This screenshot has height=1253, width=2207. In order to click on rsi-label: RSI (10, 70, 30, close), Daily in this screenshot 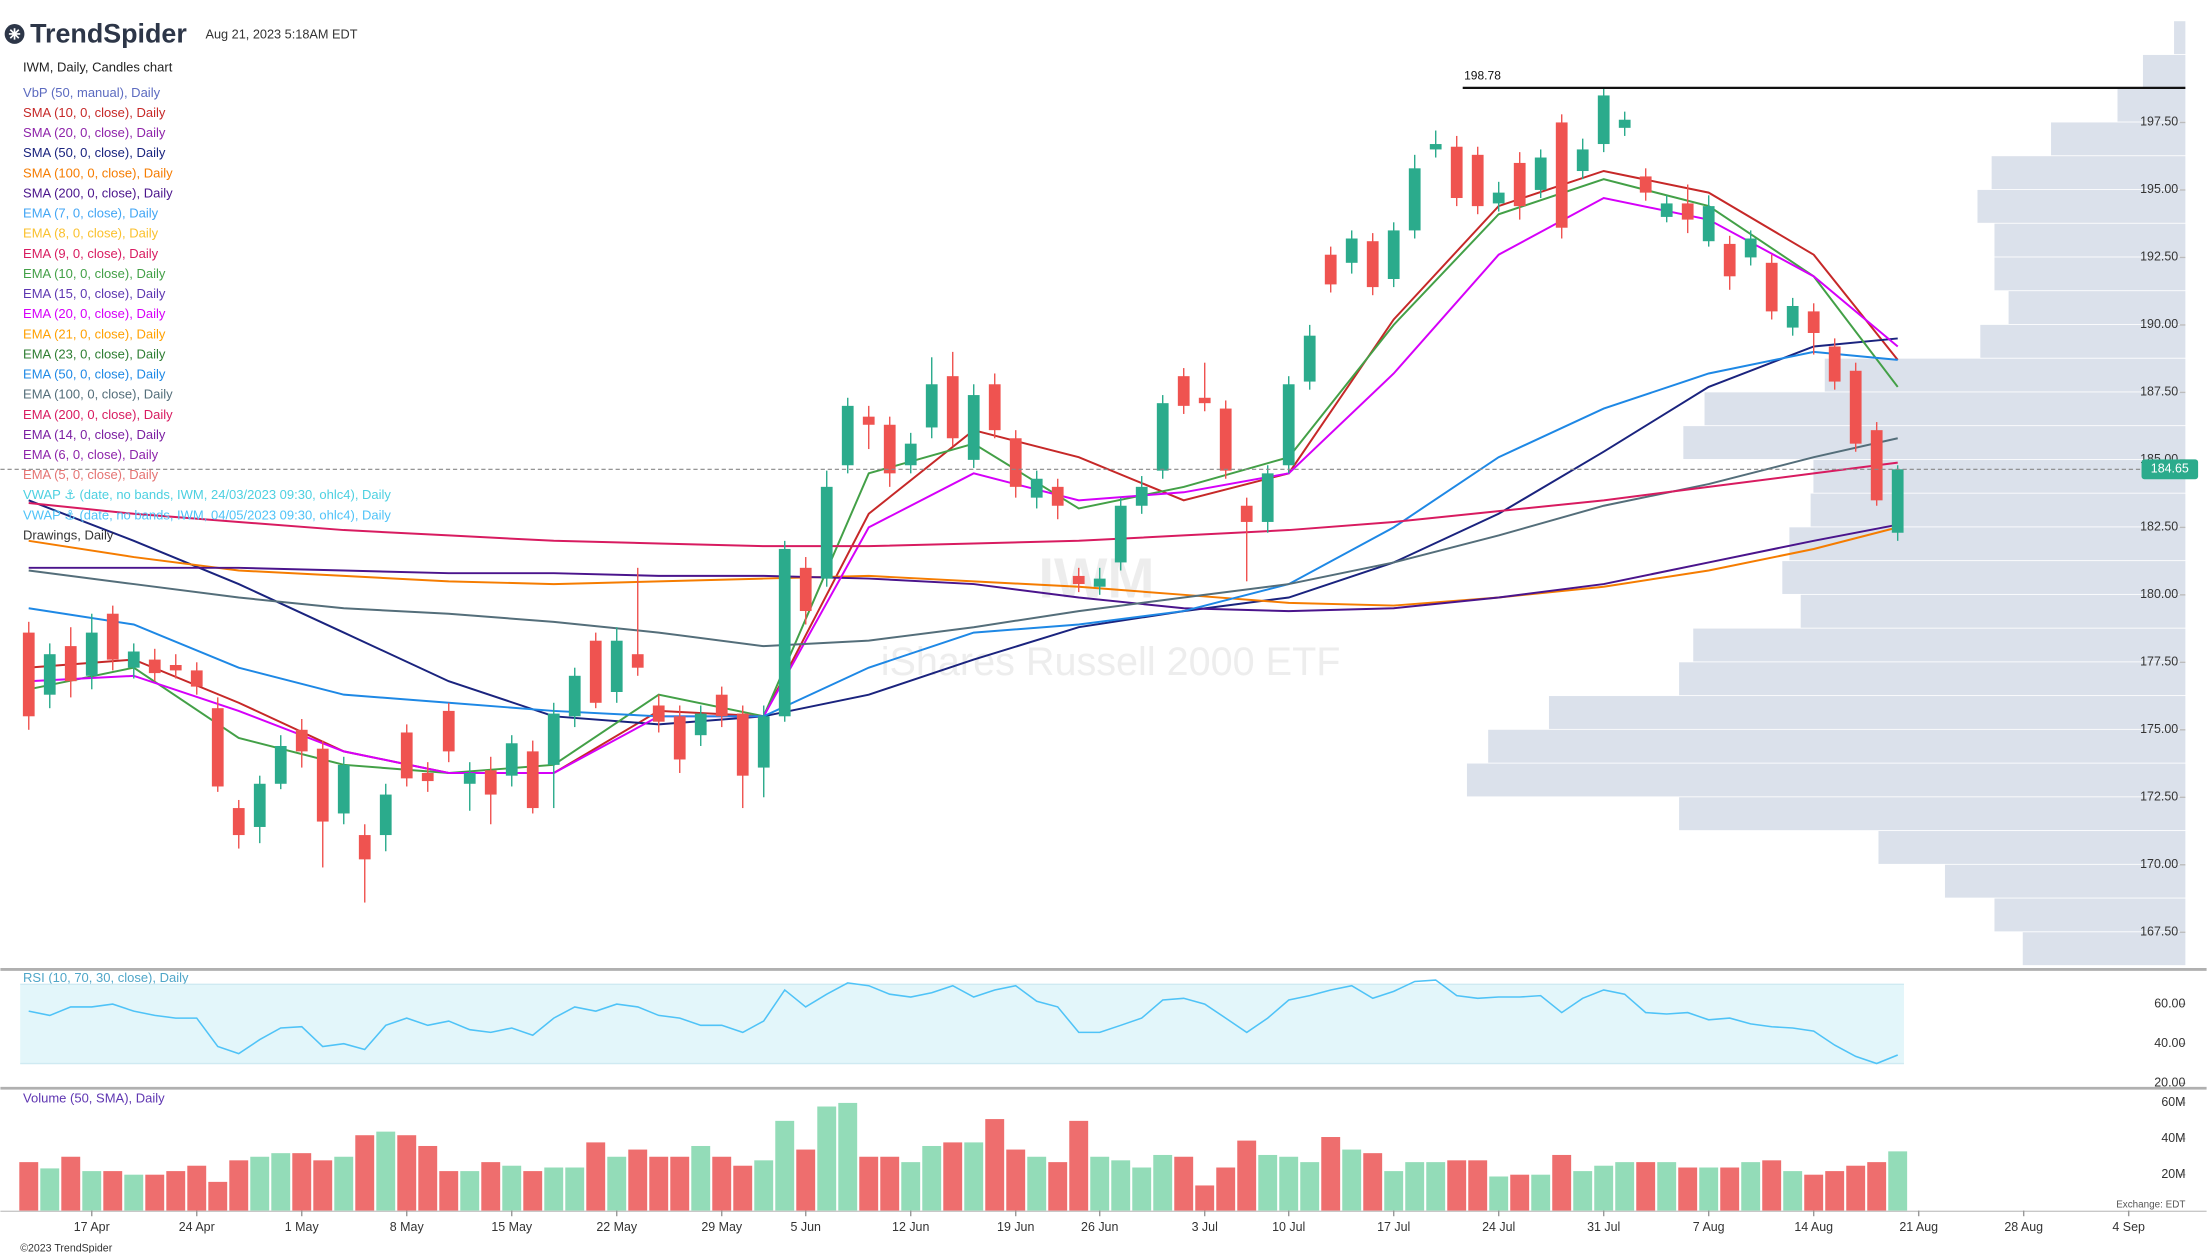, I will do `click(106, 977)`.